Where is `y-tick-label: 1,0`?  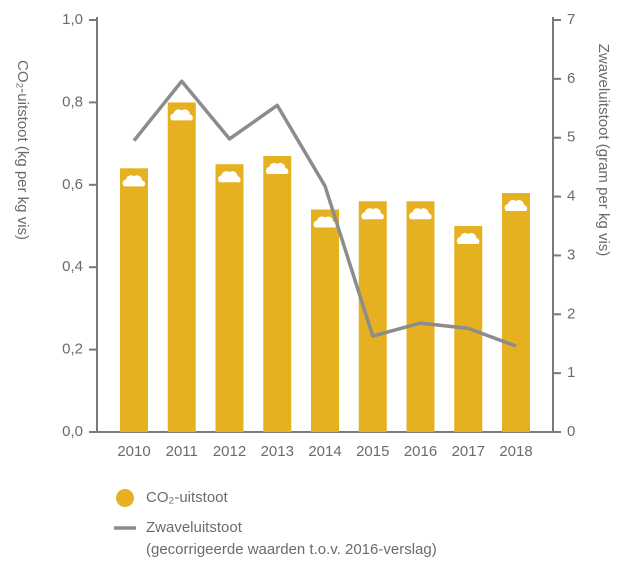 y-tick-label: 1,0 is located at coordinates (72, 19).